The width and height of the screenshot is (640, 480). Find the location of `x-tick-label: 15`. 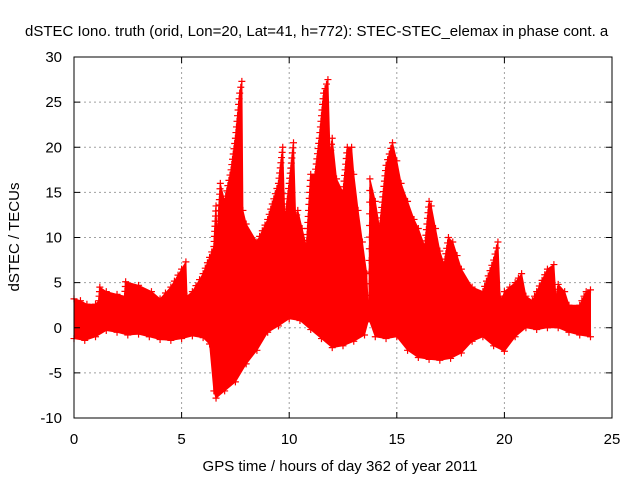

x-tick-label: 15 is located at coordinates (396, 439).